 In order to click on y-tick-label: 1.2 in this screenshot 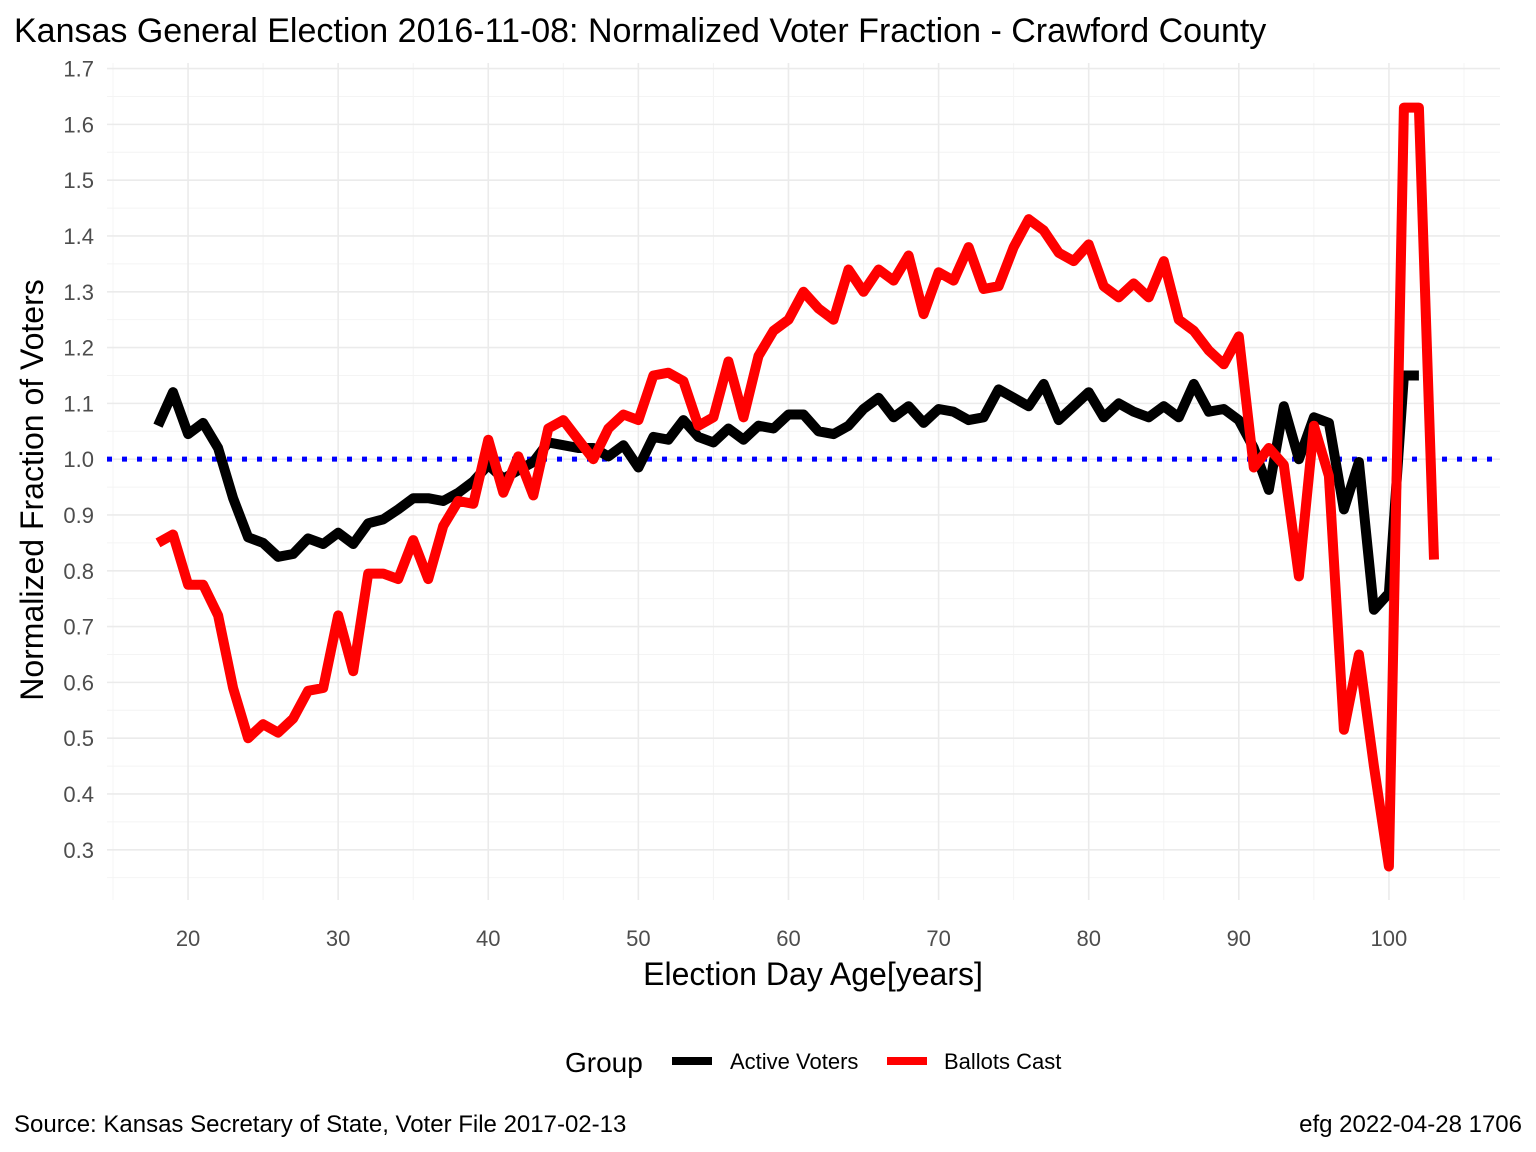, I will do `click(78, 348)`.